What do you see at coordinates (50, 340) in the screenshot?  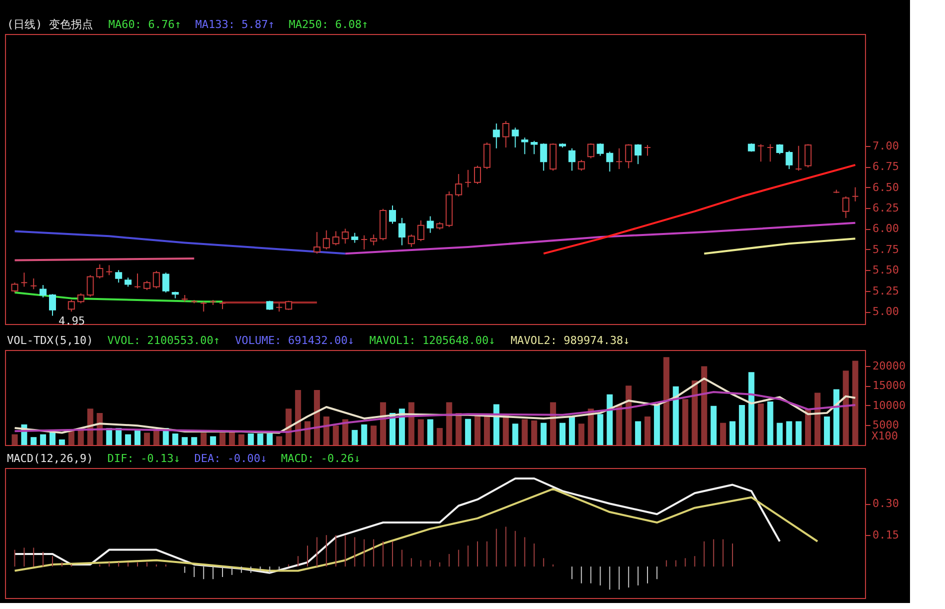 I see `chart-title: VOL-TDX(5,10)` at bounding box center [50, 340].